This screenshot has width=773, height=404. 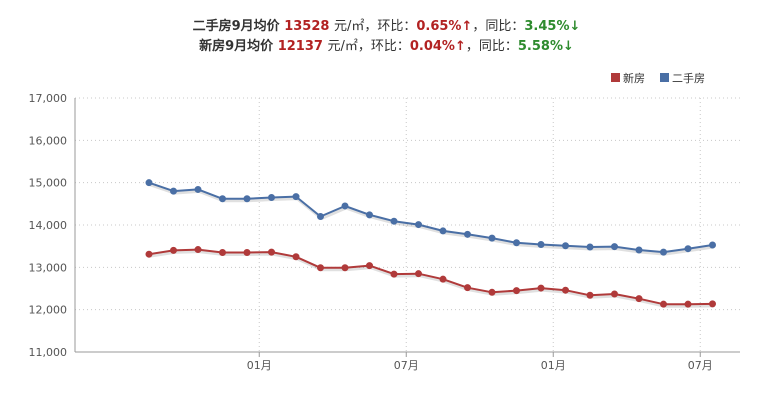 What do you see at coordinates (658, 78) in the screenshot?
I see `legend: 新房 二手房` at bounding box center [658, 78].